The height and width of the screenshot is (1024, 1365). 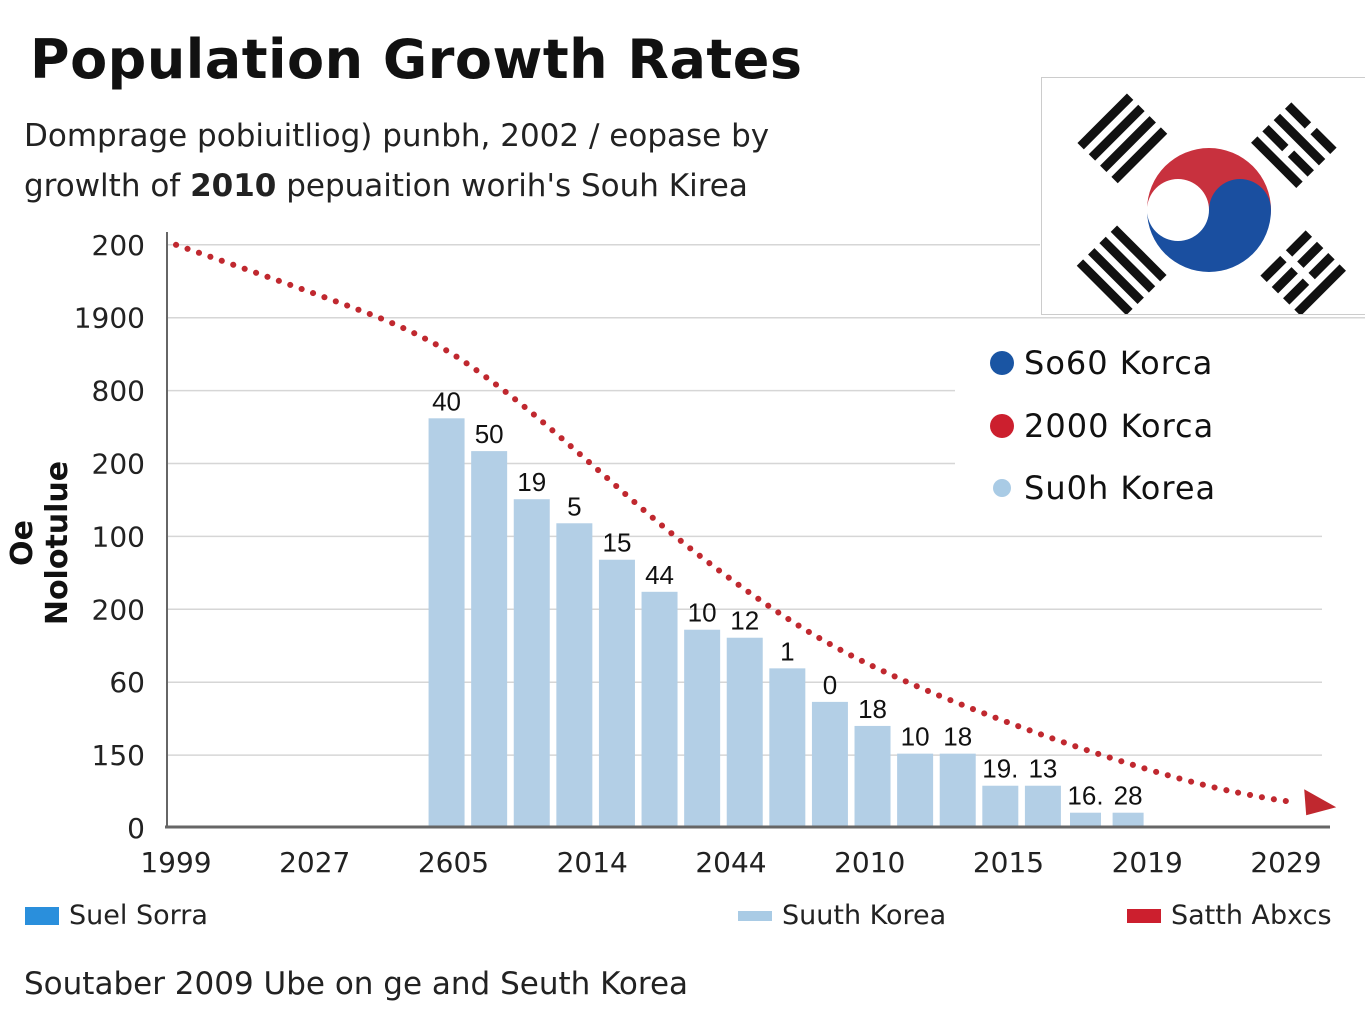 What do you see at coordinates (118, 755) in the screenshot?
I see `y-tick-label: 150` at bounding box center [118, 755].